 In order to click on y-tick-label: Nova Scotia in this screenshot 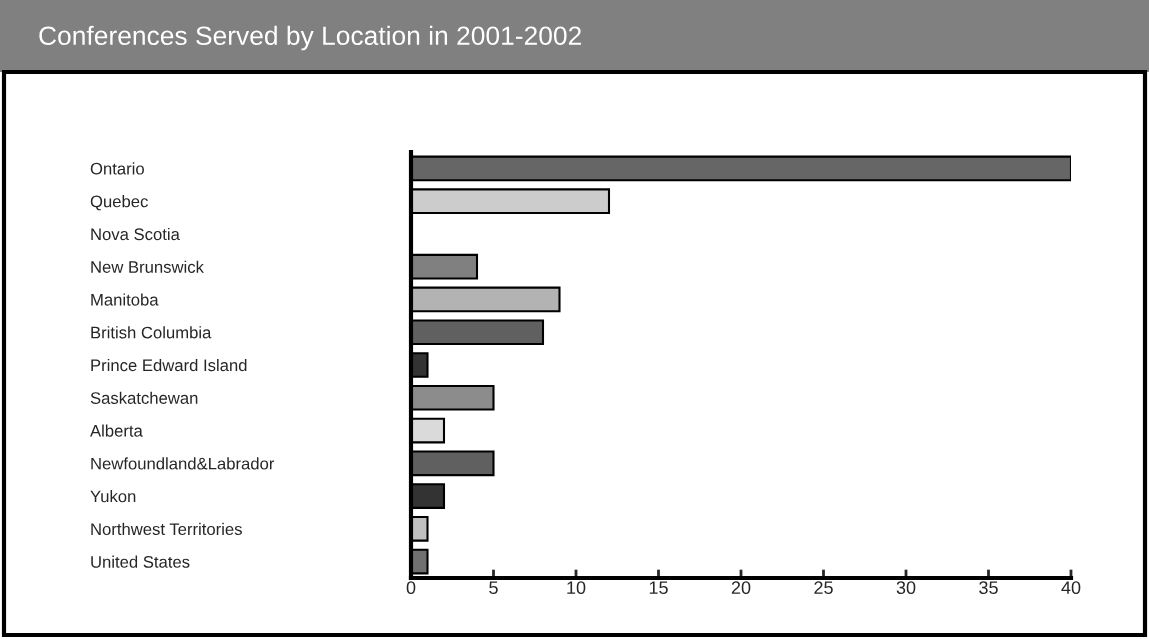, I will do `click(135, 234)`.